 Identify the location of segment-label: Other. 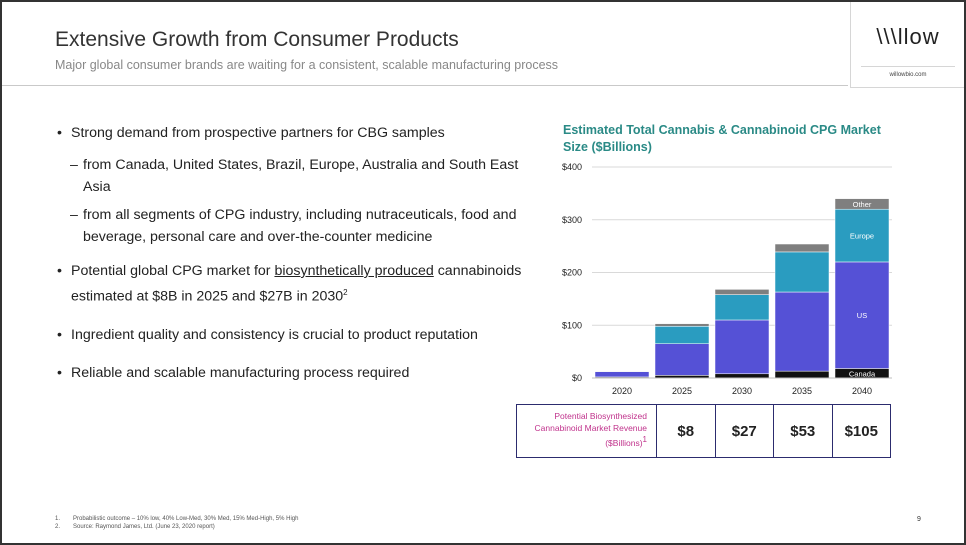
(862, 204).